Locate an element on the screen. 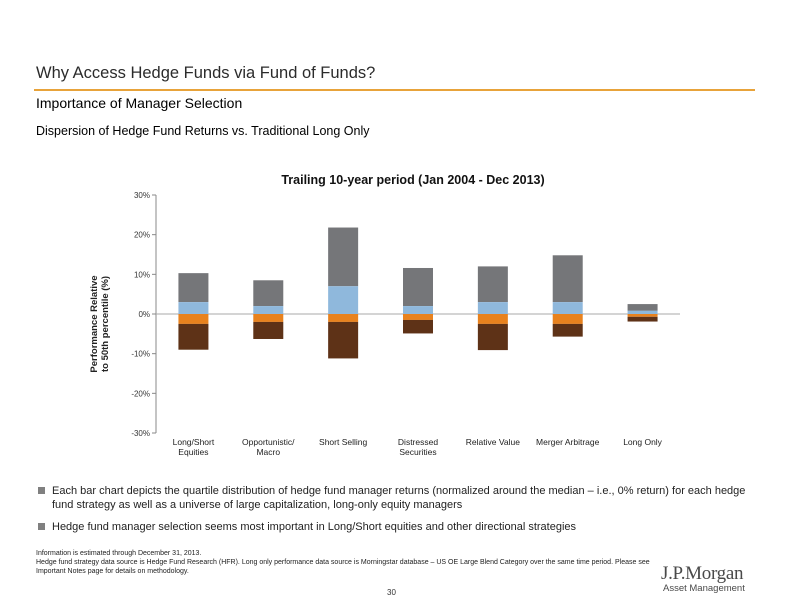 The image size is (792, 612). x-category-label: Short Selling is located at coordinates (343, 442).